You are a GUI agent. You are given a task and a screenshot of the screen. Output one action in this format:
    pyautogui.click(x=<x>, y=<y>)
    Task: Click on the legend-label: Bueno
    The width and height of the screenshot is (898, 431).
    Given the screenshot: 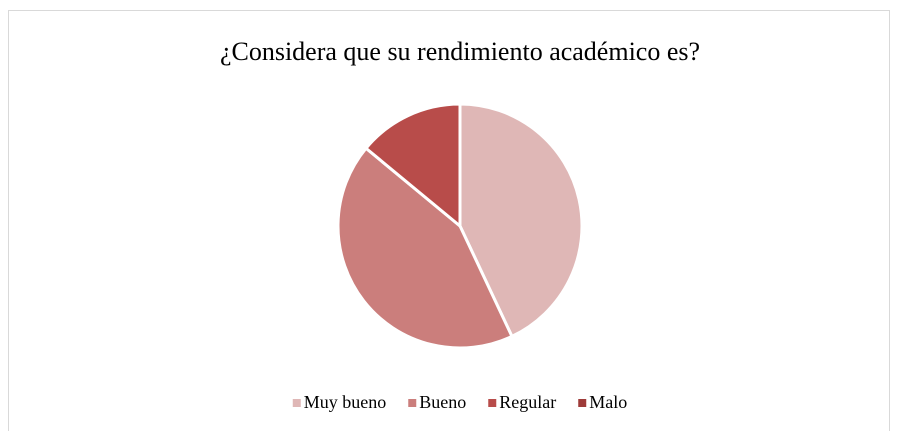 What is the action you would take?
    pyautogui.click(x=442, y=402)
    